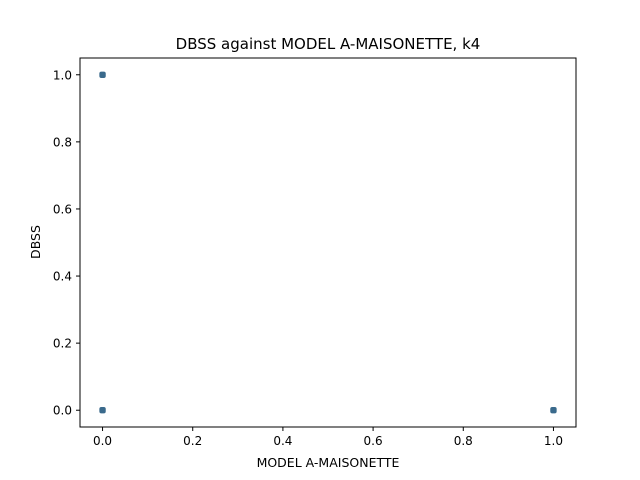 Image resolution: width=640 pixels, height=480 pixels. I want to click on y-tick-label: 0.2, so click(62, 344).